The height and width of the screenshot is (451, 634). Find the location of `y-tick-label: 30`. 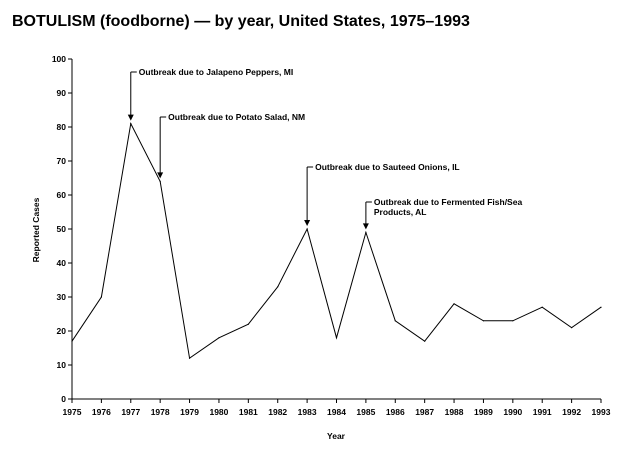

y-tick-label: 30 is located at coordinates (62, 297).